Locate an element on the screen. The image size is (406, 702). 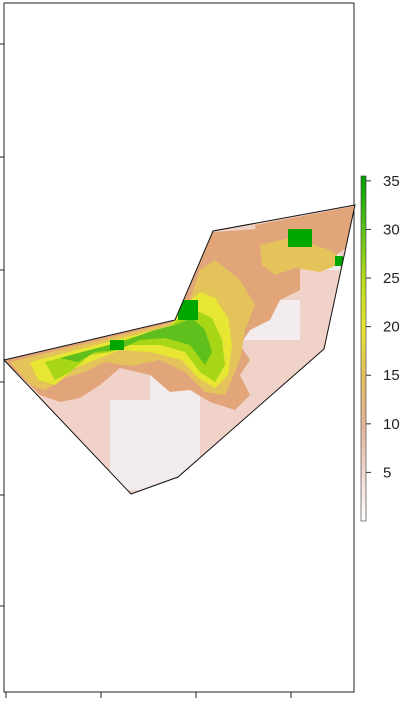
legend-tick-label: 15 is located at coordinates (391, 375).